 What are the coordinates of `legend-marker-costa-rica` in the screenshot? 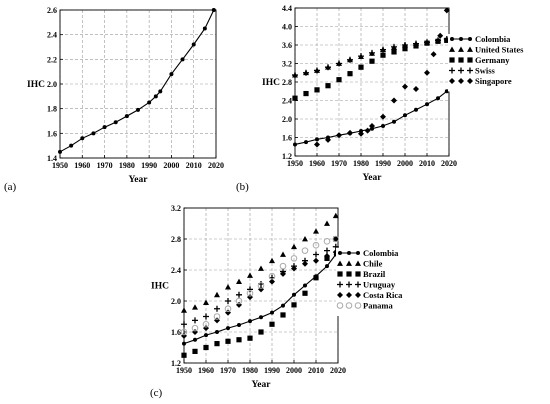 It's located at (349, 295).